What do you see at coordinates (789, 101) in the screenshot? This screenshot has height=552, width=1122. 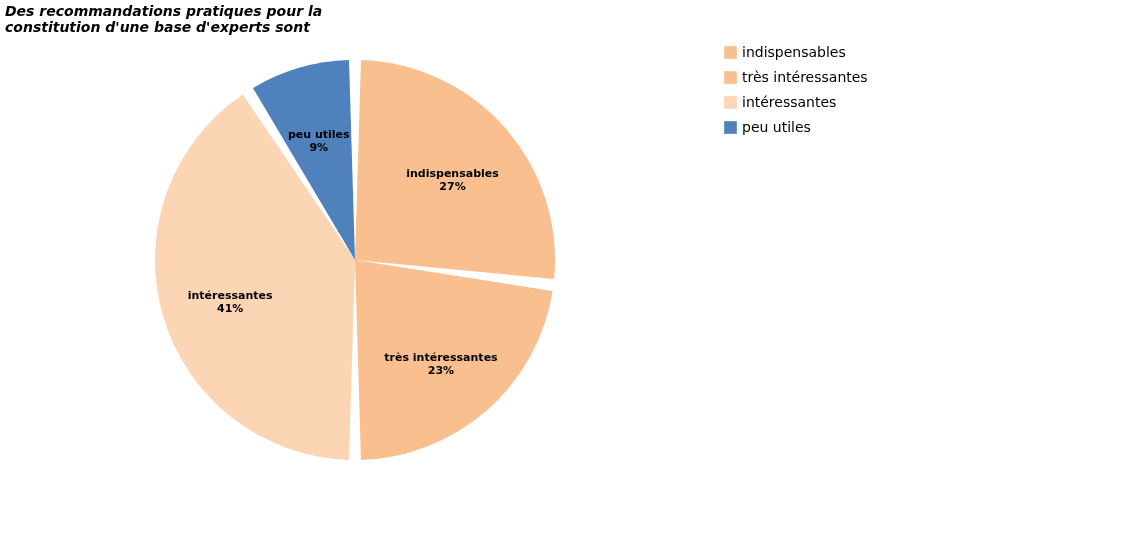 I see `legend-label: intéressantes` at bounding box center [789, 101].